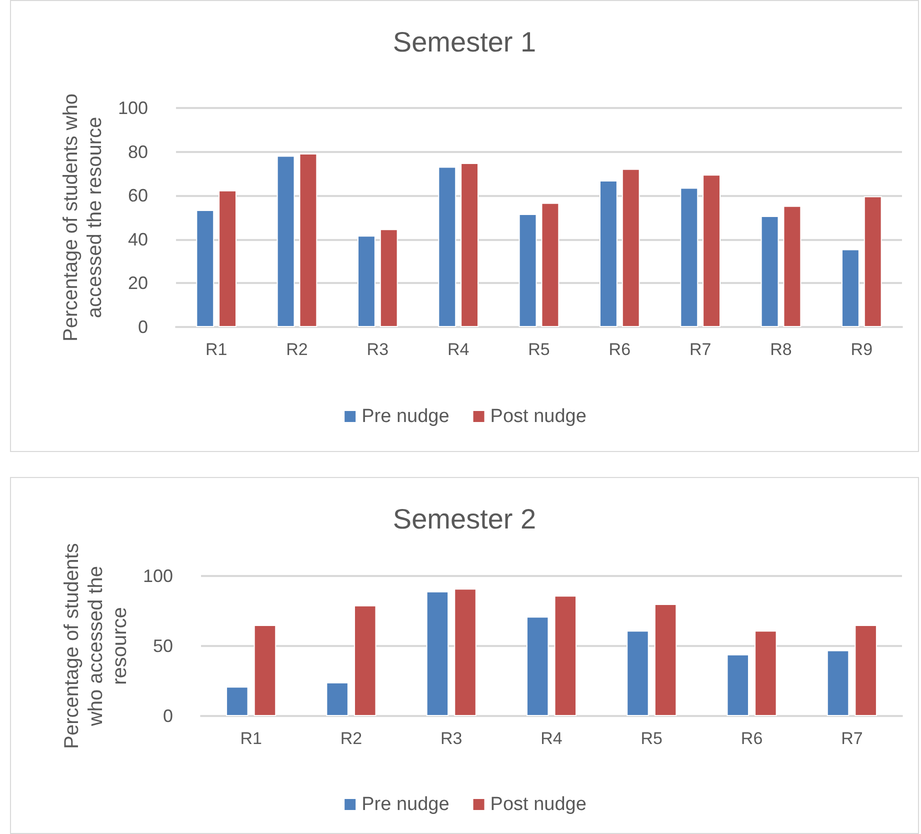 This screenshot has width=921, height=834. I want to click on x-tick-label: R8, so click(781, 349).